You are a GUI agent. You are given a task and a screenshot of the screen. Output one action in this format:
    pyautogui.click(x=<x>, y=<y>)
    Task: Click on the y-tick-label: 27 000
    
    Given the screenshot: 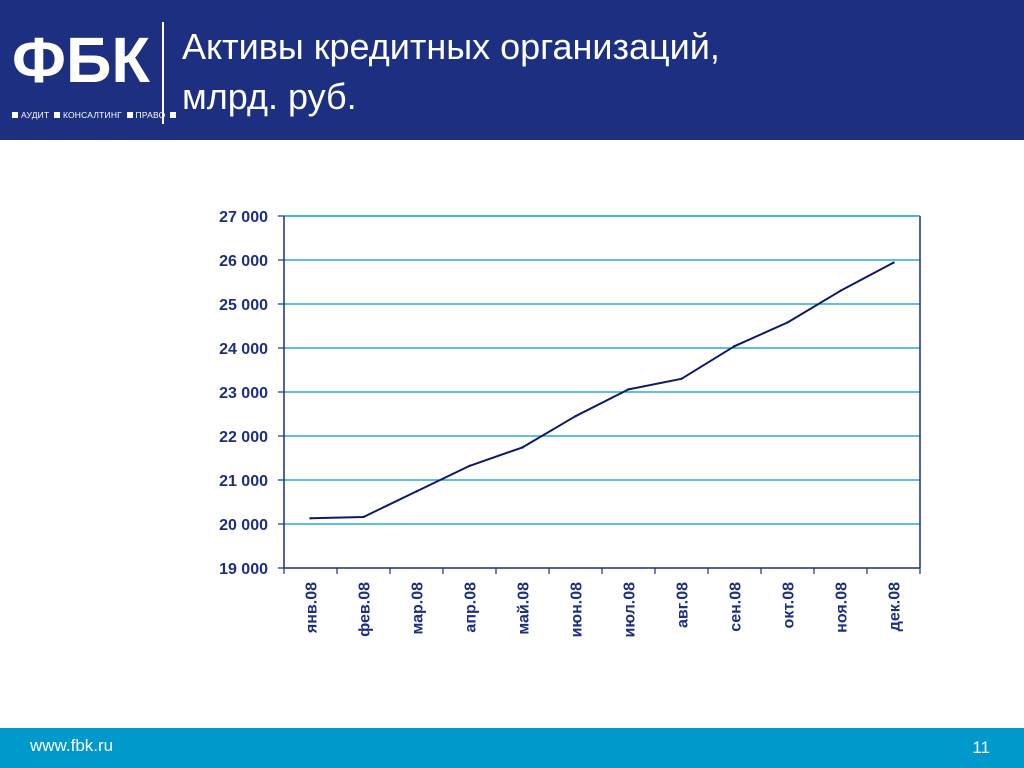 What is the action you would take?
    pyautogui.click(x=243, y=217)
    